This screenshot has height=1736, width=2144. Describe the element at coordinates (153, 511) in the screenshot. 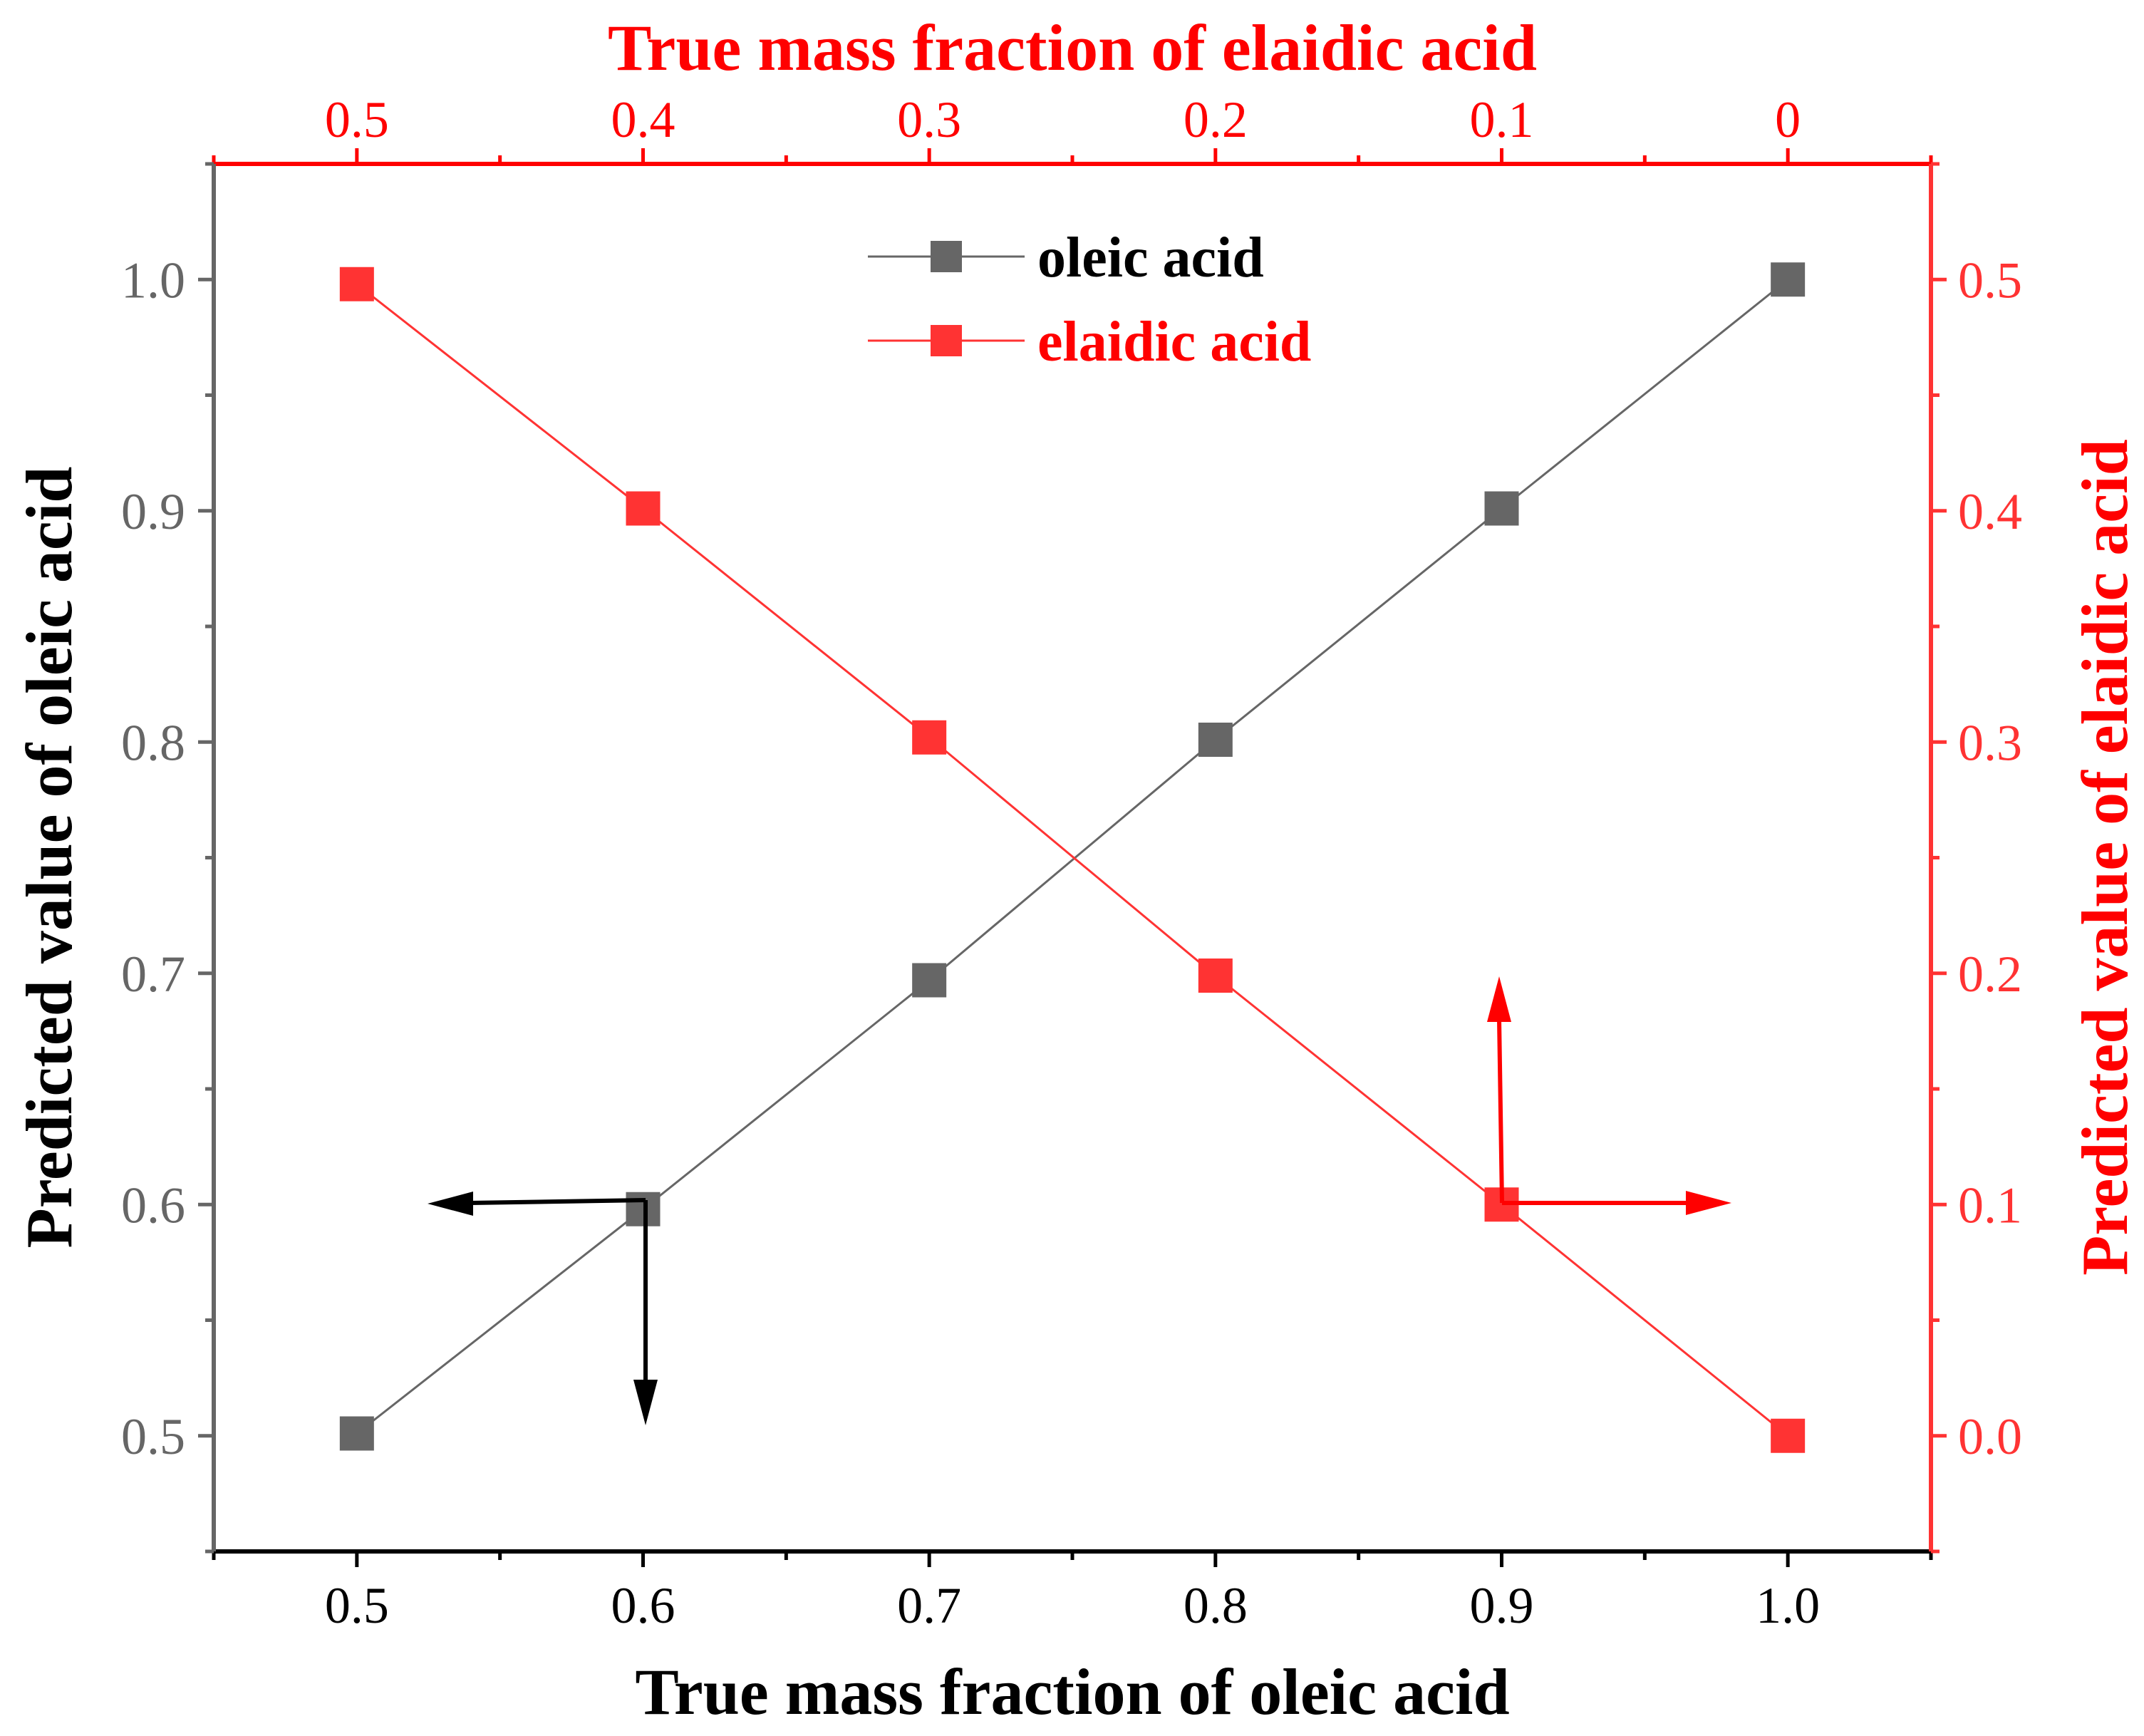

I see `y-tick-label: 0.9` at that location.